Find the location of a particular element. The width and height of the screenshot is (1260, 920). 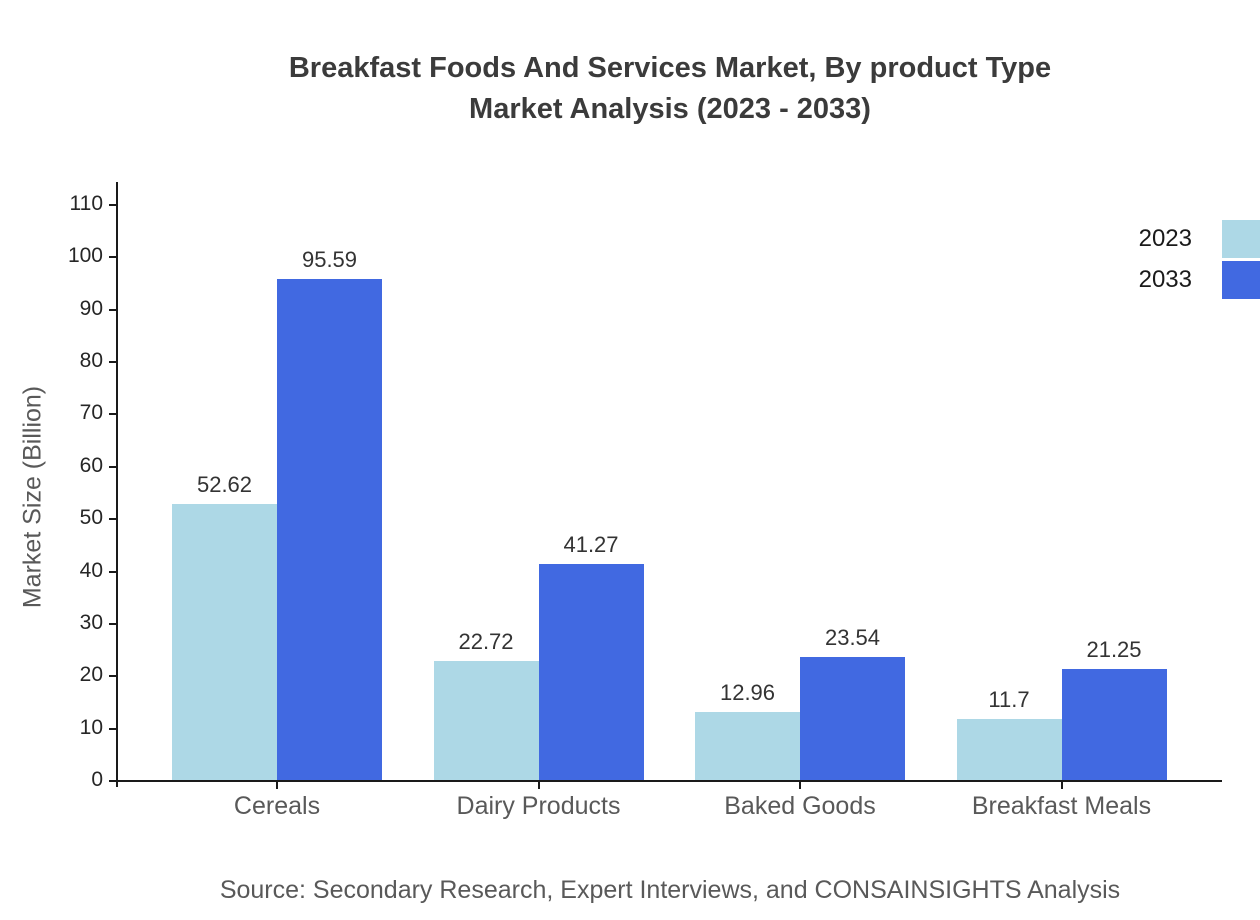

bar-2033-cereals is located at coordinates (329, 529).